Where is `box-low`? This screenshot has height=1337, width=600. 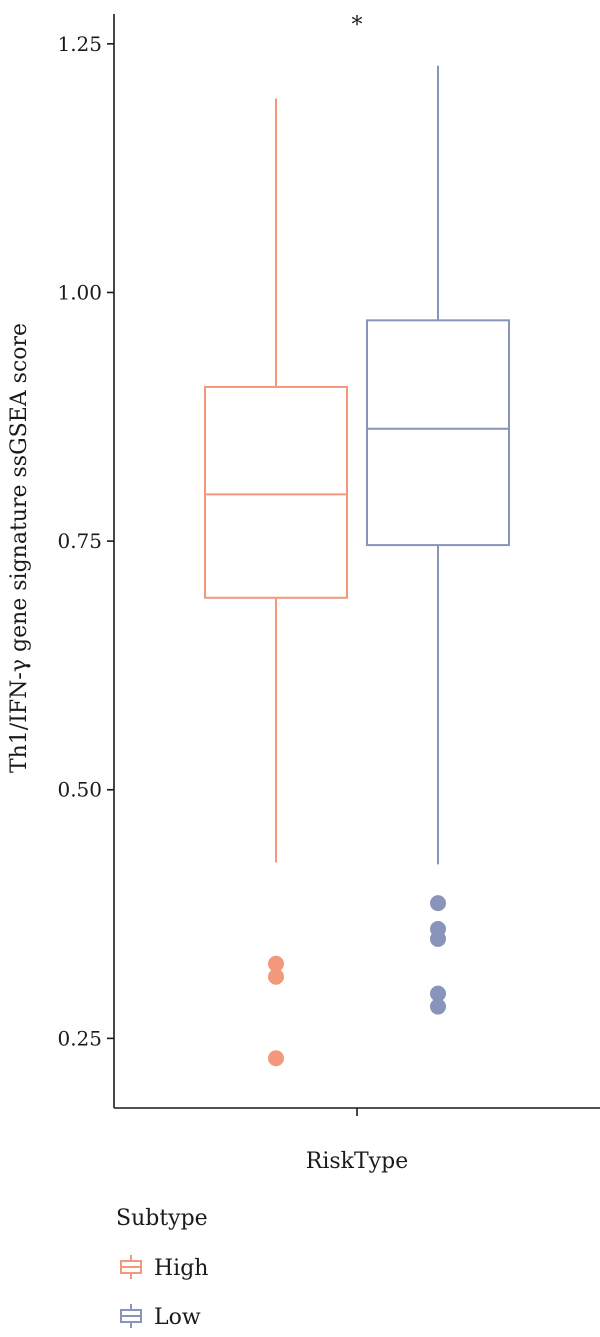 box-low is located at coordinates (438, 433).